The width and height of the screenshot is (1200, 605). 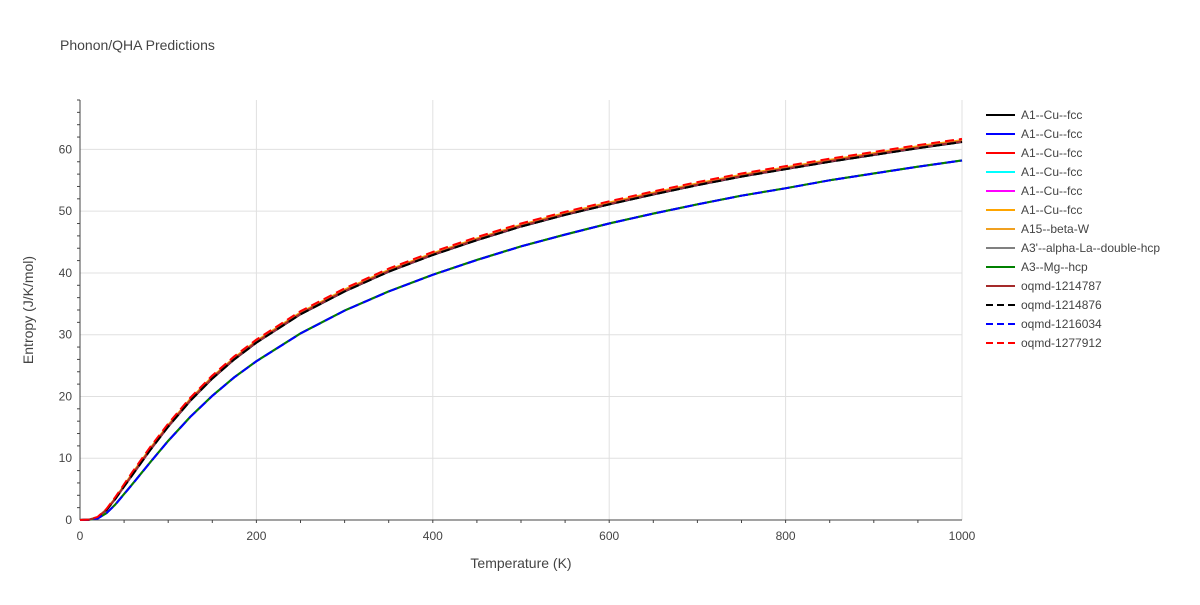 I want to click on y-axis-label: Entropy (J/K/mol), so click(x=28, y=310).